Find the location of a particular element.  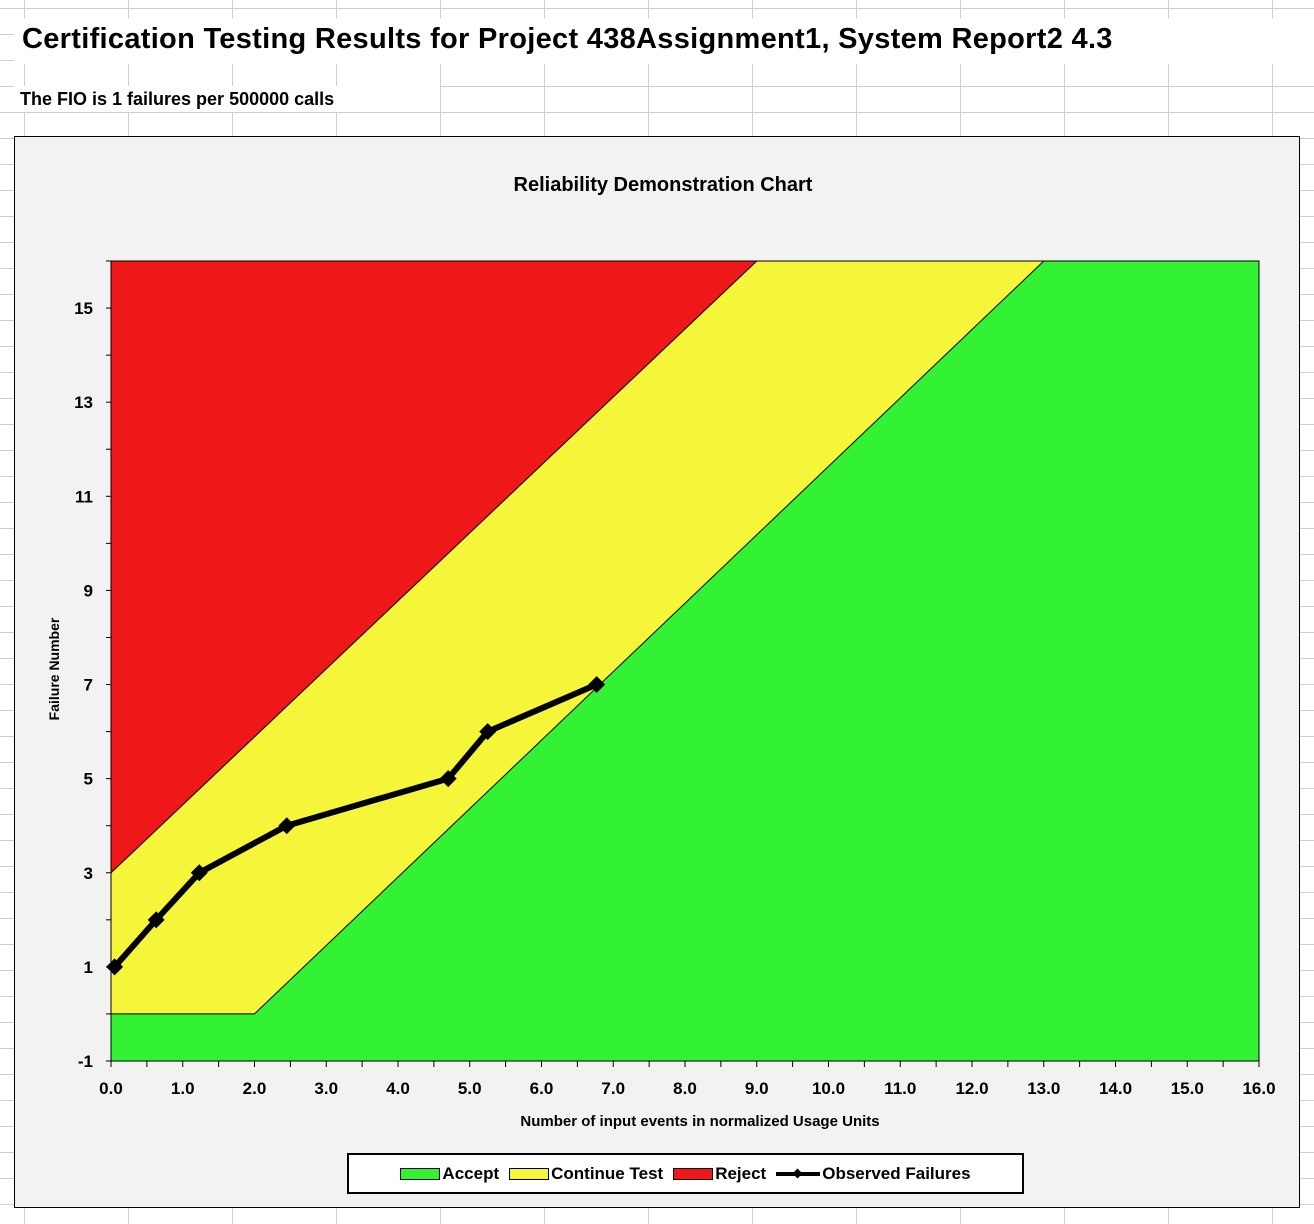

x-tick-label: 9.0 is located at coordinates (757, 1088).